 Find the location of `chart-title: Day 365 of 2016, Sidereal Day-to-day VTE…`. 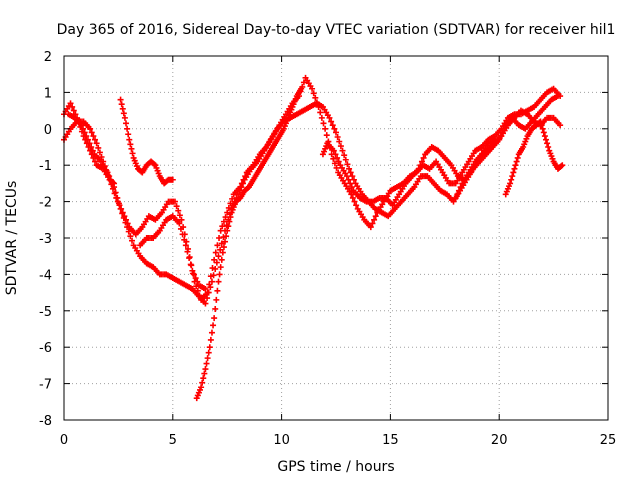

chart-title: Day 365 of 2016, Sidereal Day-to-day VTE… is located at coordinates (336, 30).